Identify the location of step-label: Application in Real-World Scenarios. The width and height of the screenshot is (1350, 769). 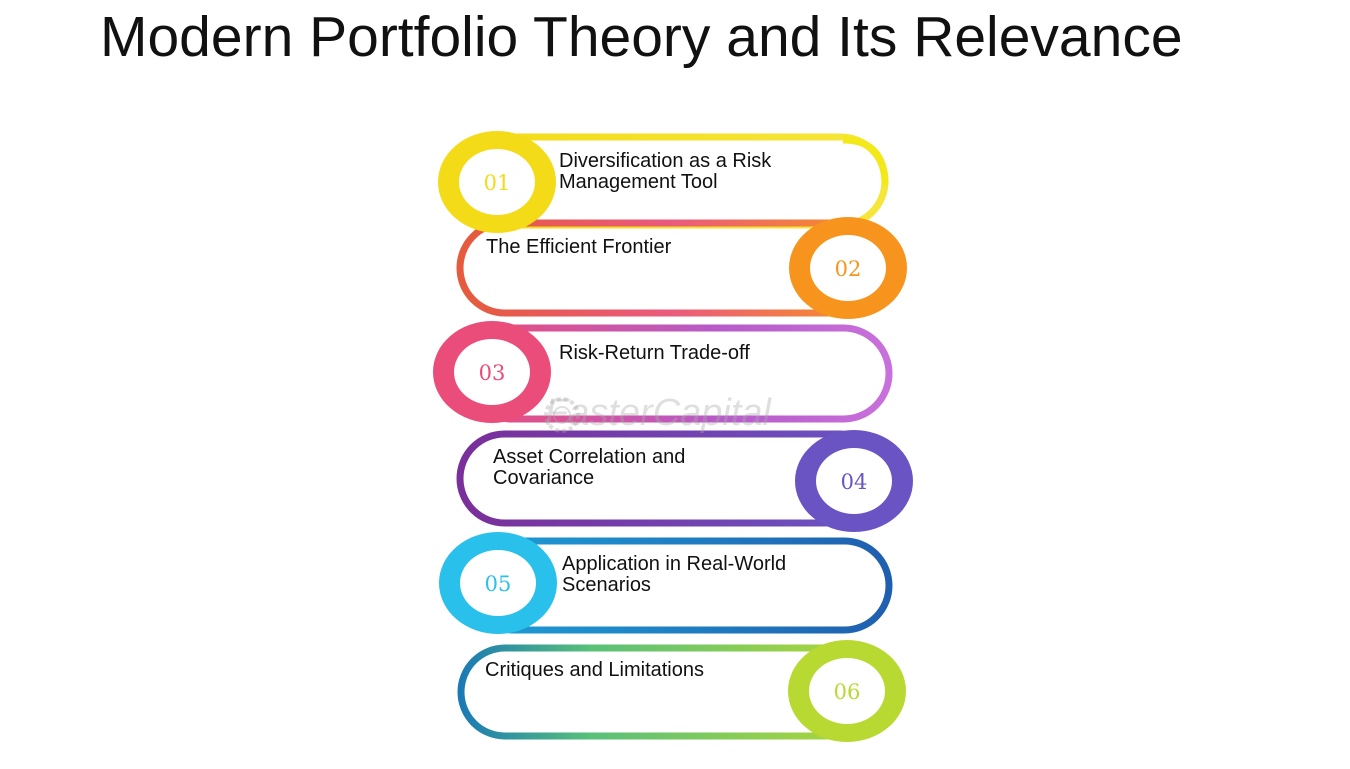
(674, 574).